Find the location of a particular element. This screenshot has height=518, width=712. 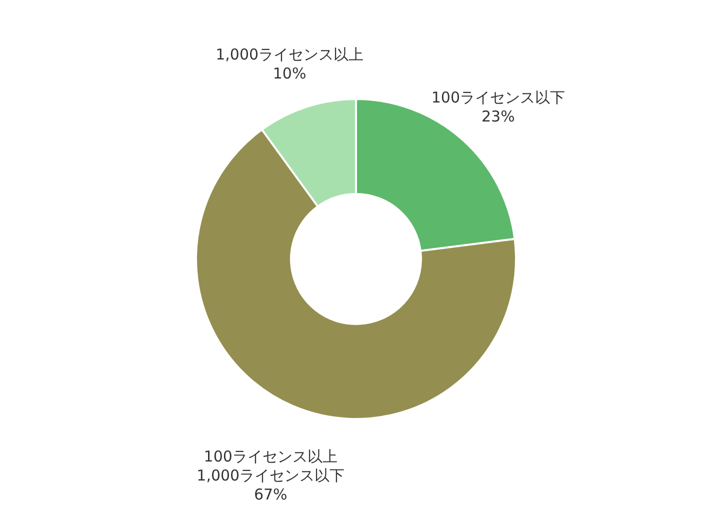

data-label: 23% is located at coordinates (498, 117).